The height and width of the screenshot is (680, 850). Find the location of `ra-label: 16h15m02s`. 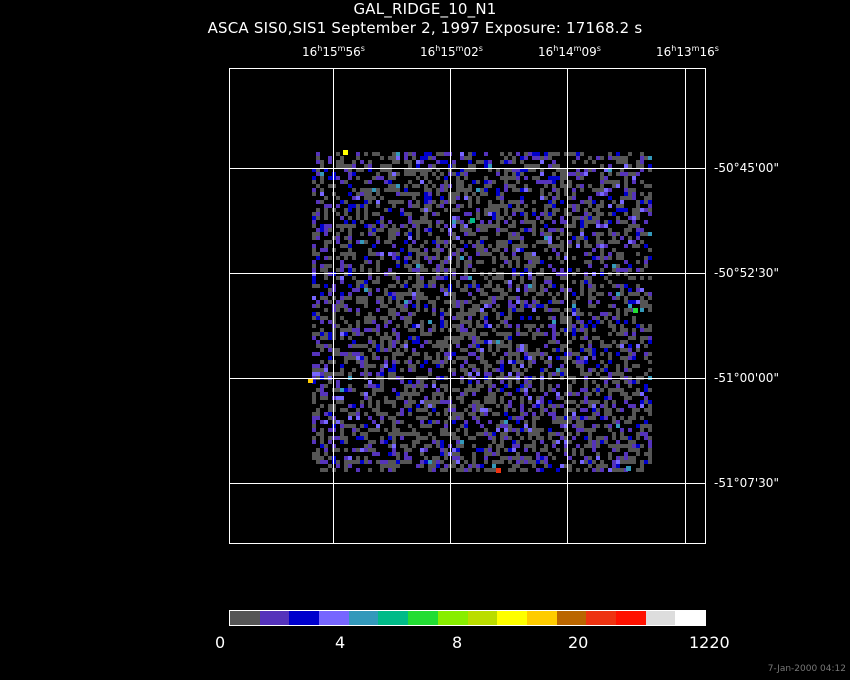

ra-label: 16h15m02s is located at coordinates (451, 51).